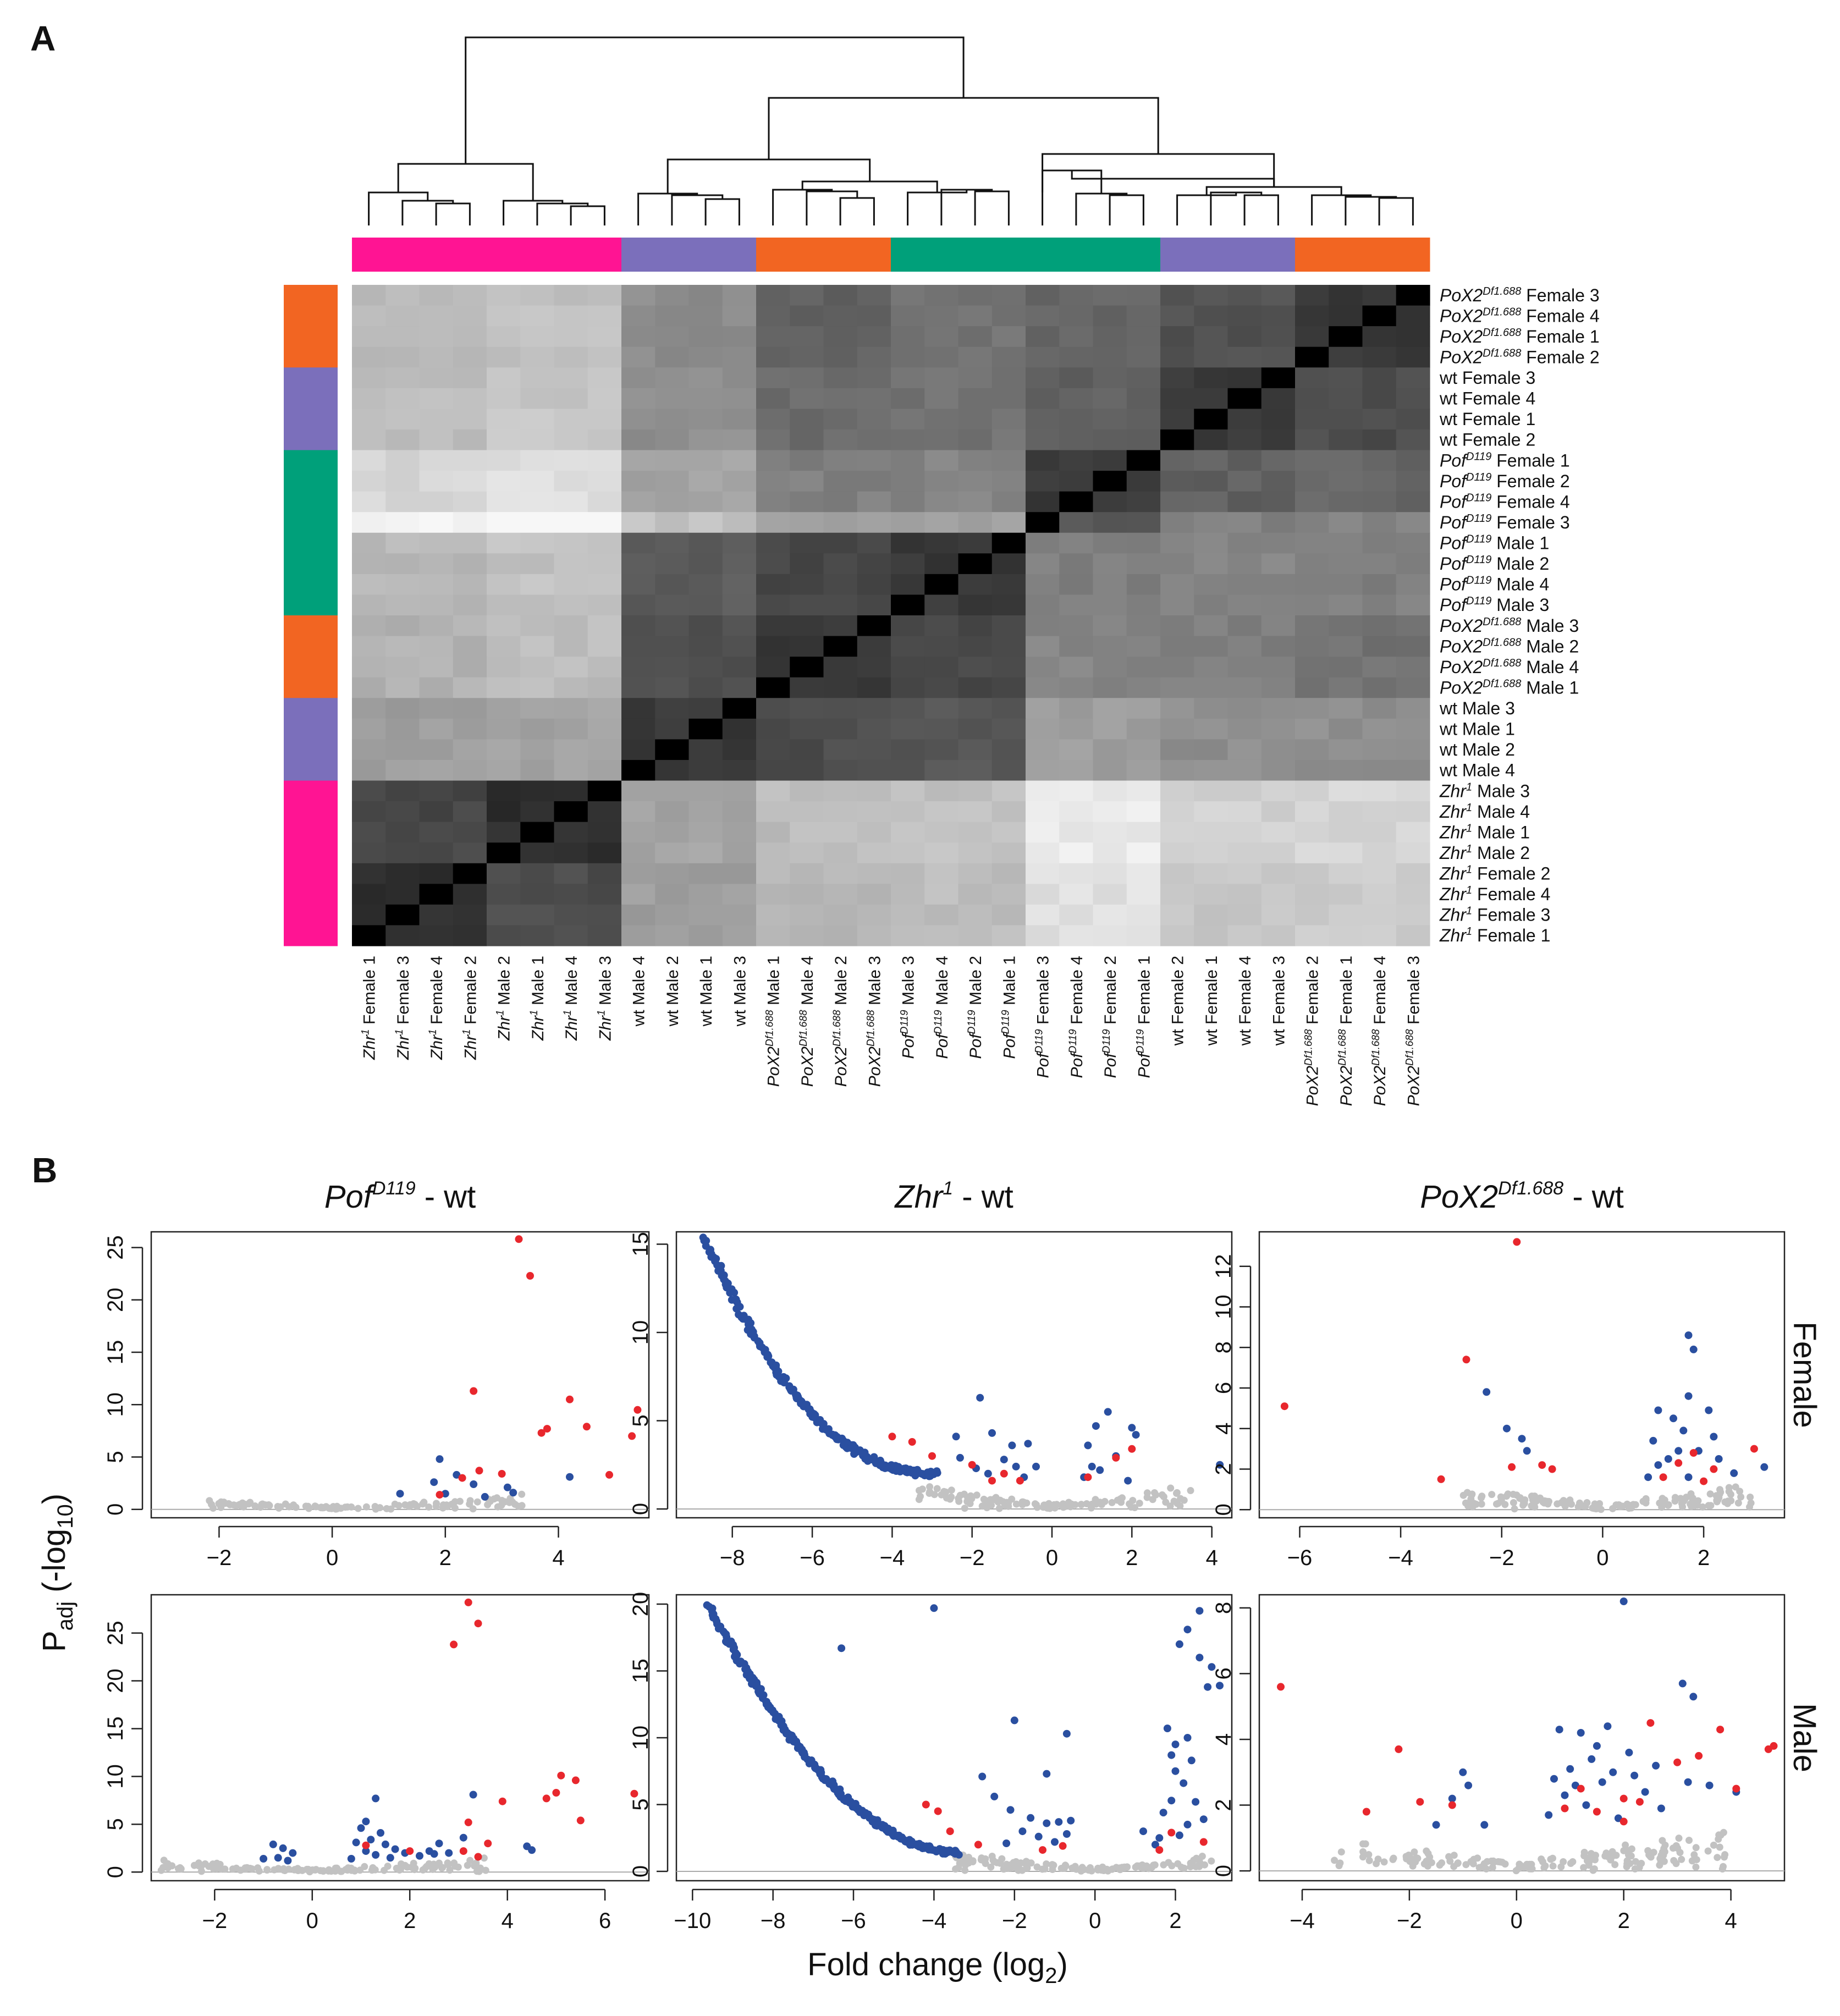  Describe the element at coordinates (722, 211) in the screenshot. I see `dendrogram-link` at that location.